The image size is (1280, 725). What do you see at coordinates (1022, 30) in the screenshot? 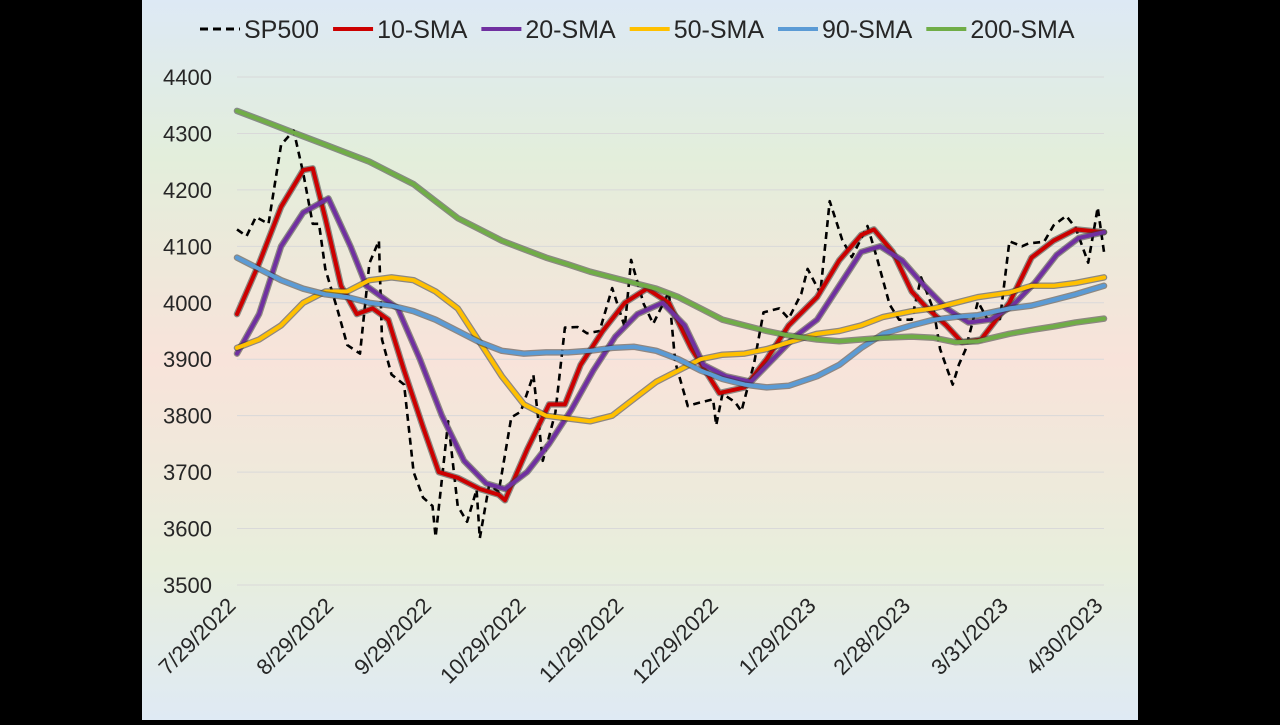
I see `legend-label-200-sma: 200-SMA` at bounding box center [1022, 30].